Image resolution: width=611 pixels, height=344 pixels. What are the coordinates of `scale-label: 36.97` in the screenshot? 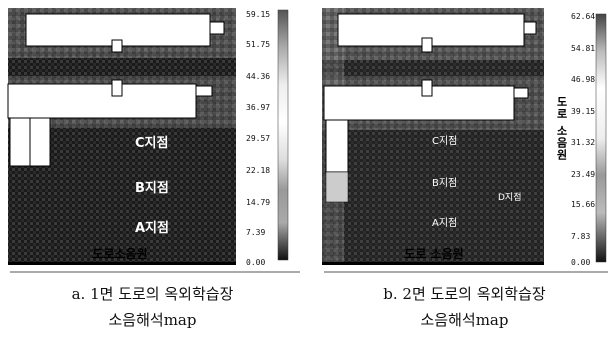 It's located at (258, 107).